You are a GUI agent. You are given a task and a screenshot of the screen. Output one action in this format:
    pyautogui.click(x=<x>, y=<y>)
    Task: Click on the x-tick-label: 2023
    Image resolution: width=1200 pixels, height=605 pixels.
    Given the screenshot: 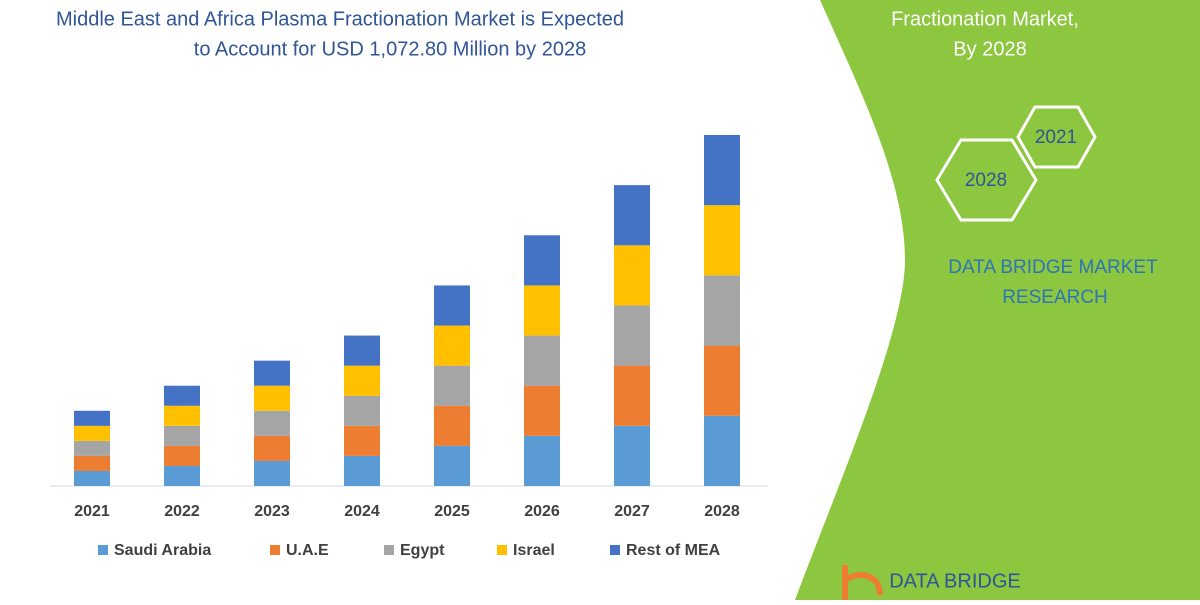 What is the action you would take?
    pyautogui.click(x=272, y=511)
    